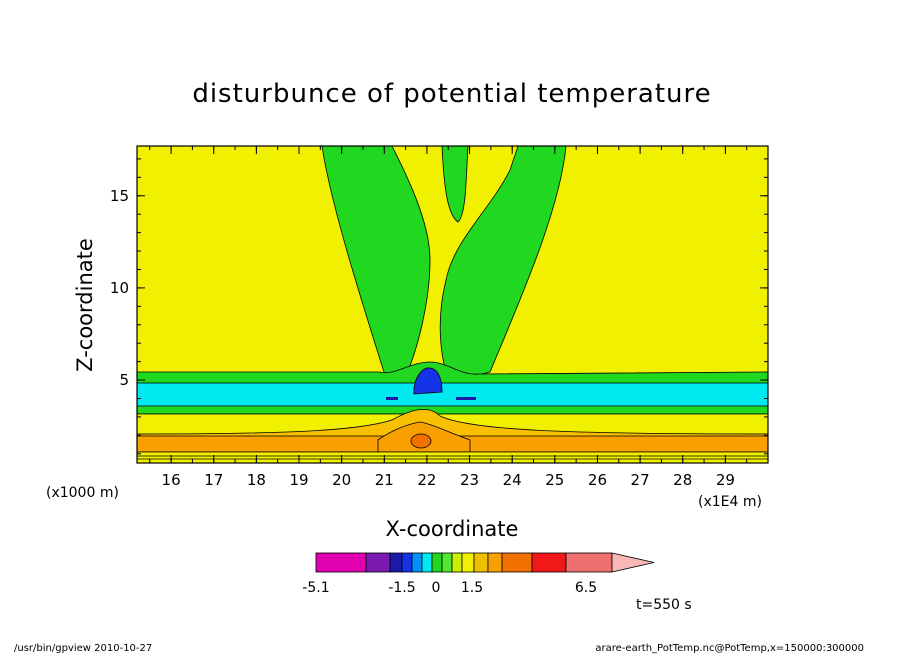 The image size is (904, 654). What do you see at coordinates (452, 529) in the screenshot?
I see `x-axis-label: X-coordinate` at bounding box center [452, 529].